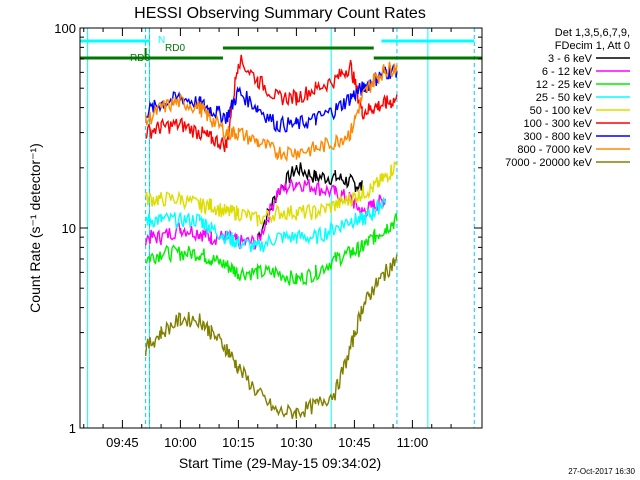  Describe the element at coordinates (413, 442) in the screenshot. I see `x-tick-label: 11:00` at that location.